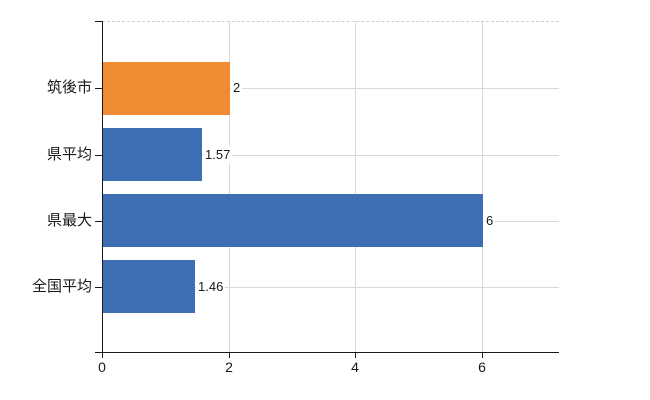 The width and height of the screenshot is (650, 400). I want to click on category-label: 県最大, so click(69, 220).